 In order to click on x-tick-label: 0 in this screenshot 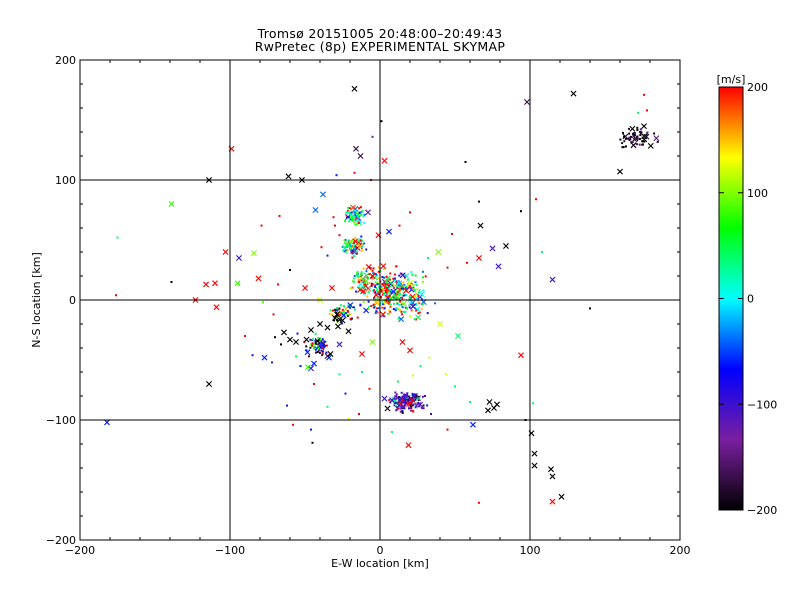, I will do `click(380, 550)`.